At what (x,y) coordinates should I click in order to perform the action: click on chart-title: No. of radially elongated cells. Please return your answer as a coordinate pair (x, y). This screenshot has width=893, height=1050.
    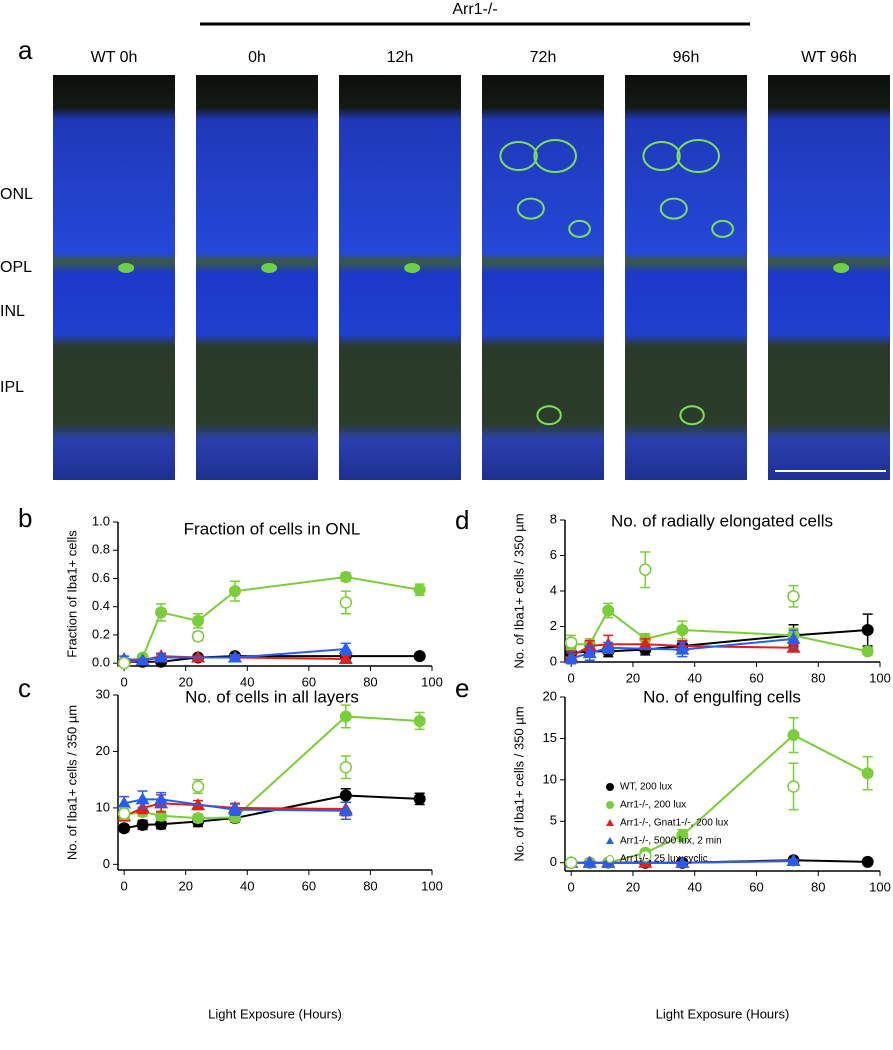
    Looking at the image, I should click on (722, 520).